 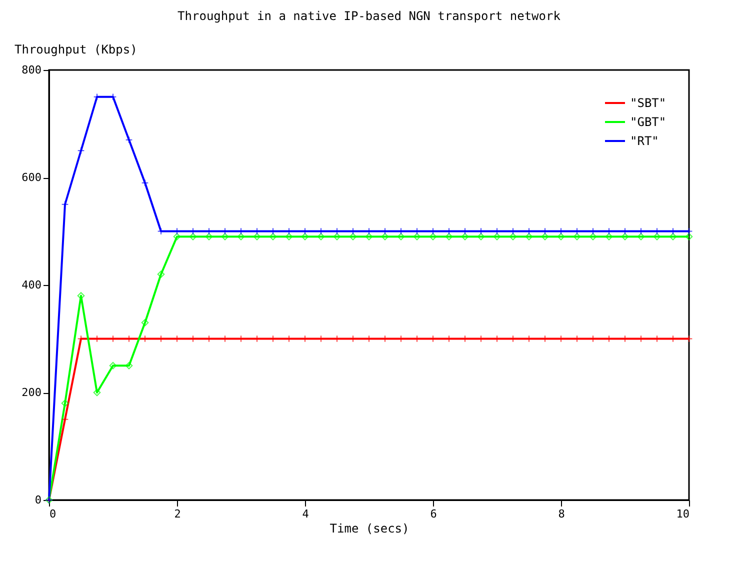 I want to click on x-axis-title: Time (secs), so click(x=370, y=529).